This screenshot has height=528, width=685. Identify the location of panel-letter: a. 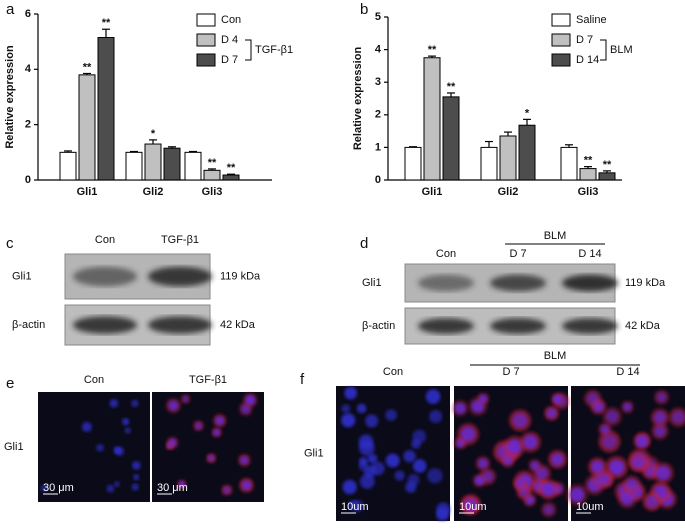
(10, 9).